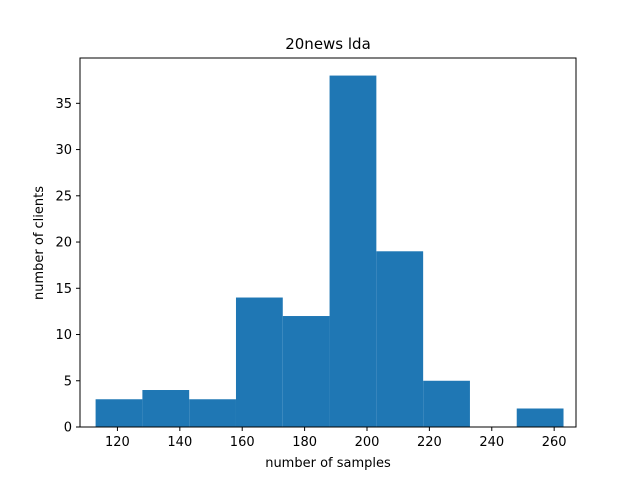 The width and height of the screenshot is (640, 480). What do you see at coordinates (39, 243) in the screenshot?
I see `y-axis-label: number of clients` at bounding box center [39, 243].